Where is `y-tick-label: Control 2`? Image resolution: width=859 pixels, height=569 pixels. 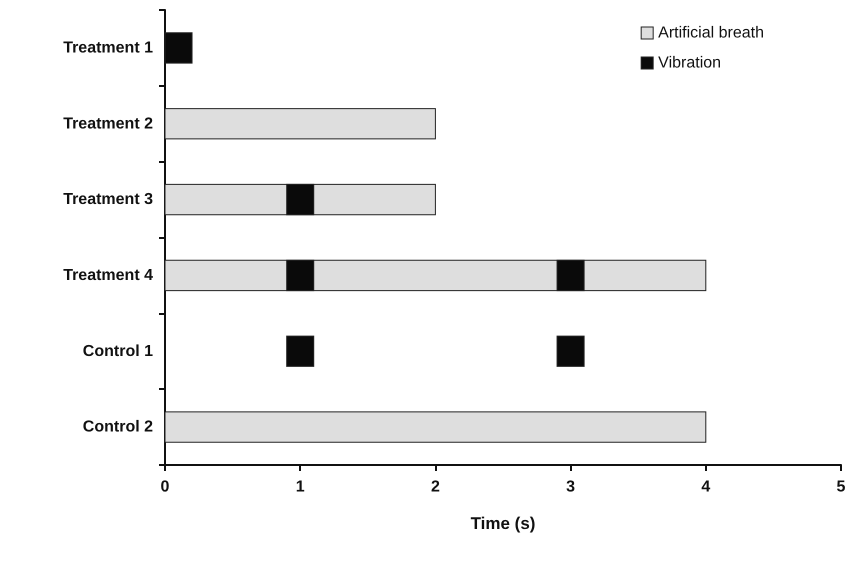 y-tick-label: Control 2 is located at coordinates (118, 427).